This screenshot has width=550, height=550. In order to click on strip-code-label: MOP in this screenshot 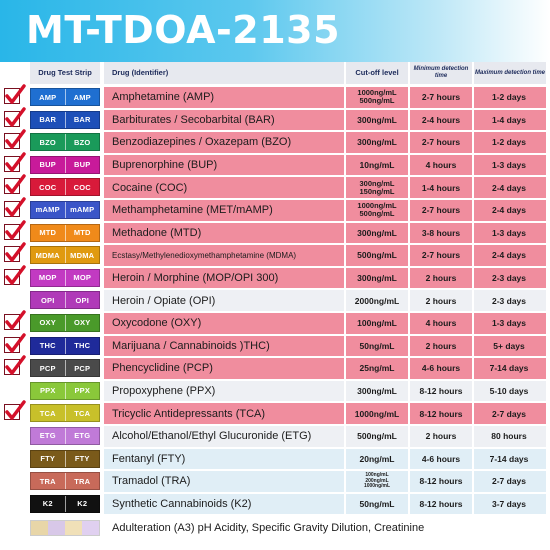, I will do `click(82, 278)`.